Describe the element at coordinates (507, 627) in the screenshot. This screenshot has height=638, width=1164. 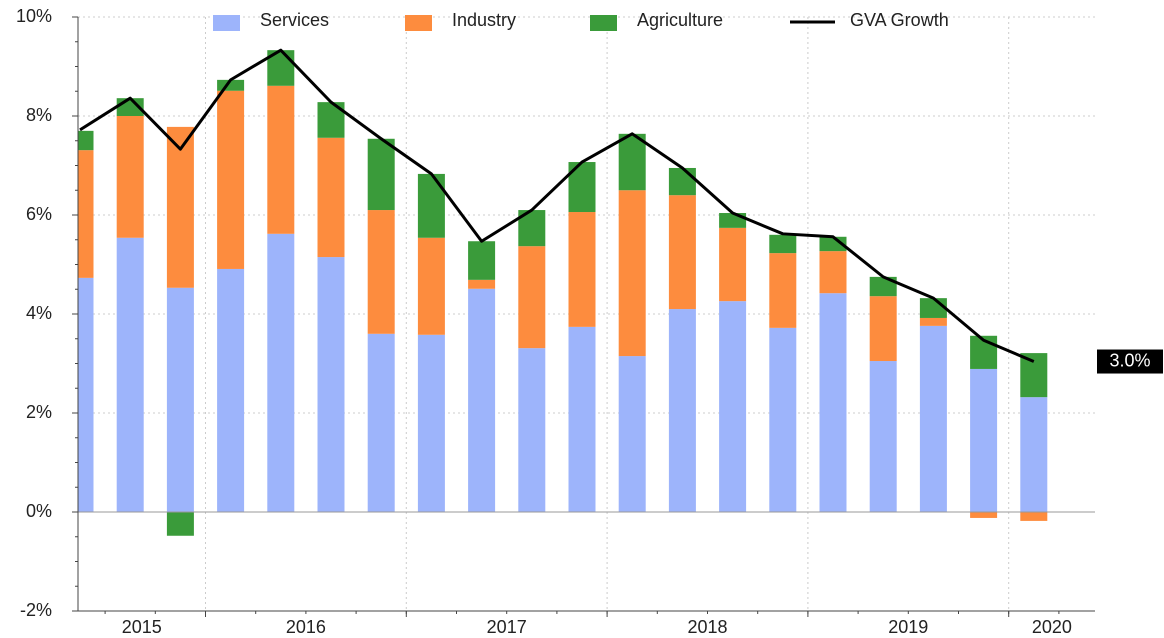
I see `x-tick-label: 2017` at that location.